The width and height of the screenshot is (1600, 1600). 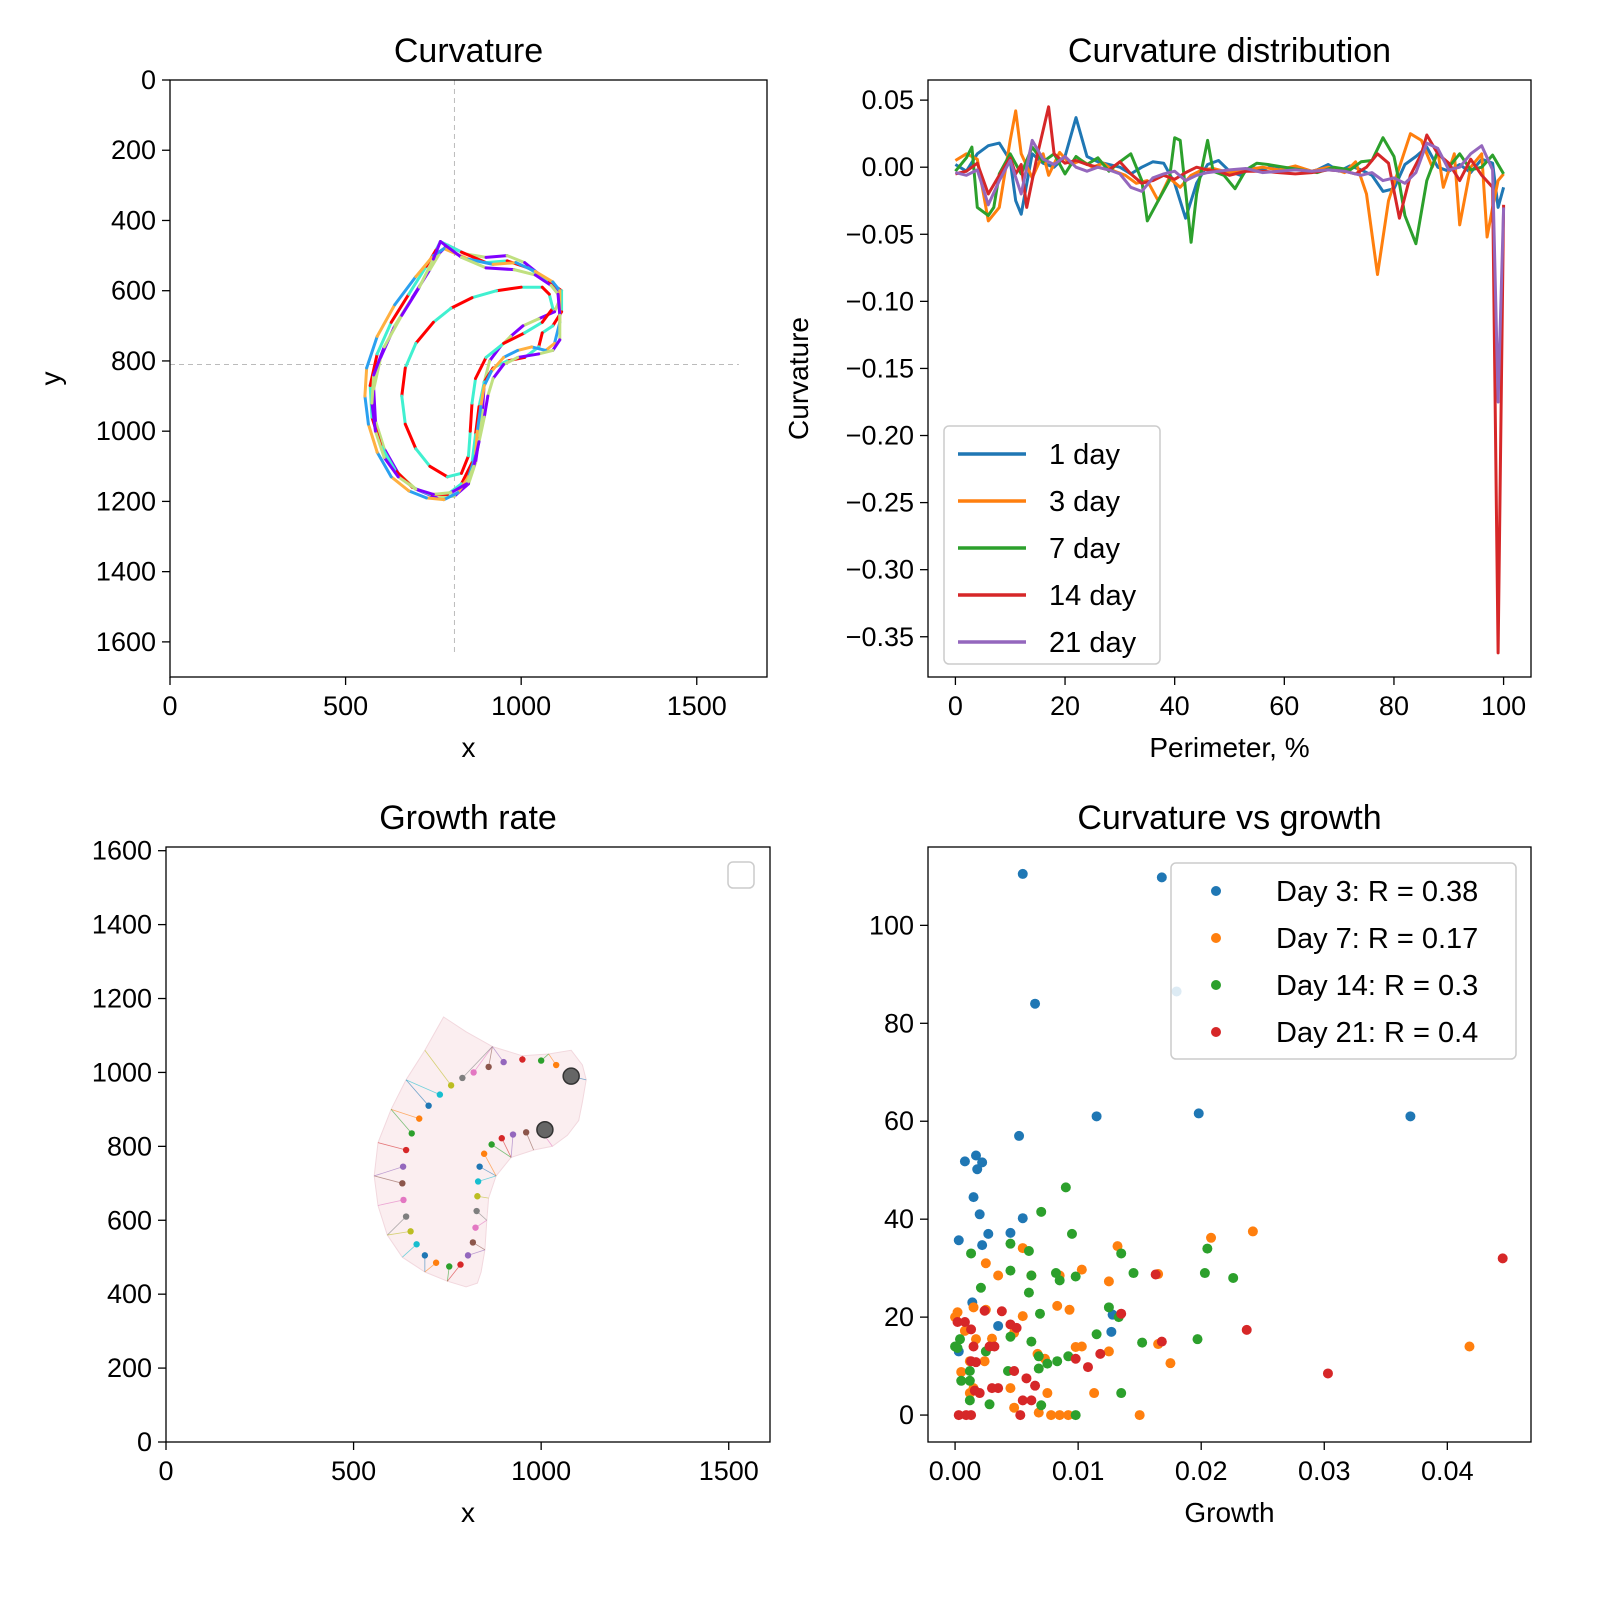 What do you see at coordinates (126, 431) in the screenshot?
I see `y-tick-label: 1000` at bounding box center [126, 431].